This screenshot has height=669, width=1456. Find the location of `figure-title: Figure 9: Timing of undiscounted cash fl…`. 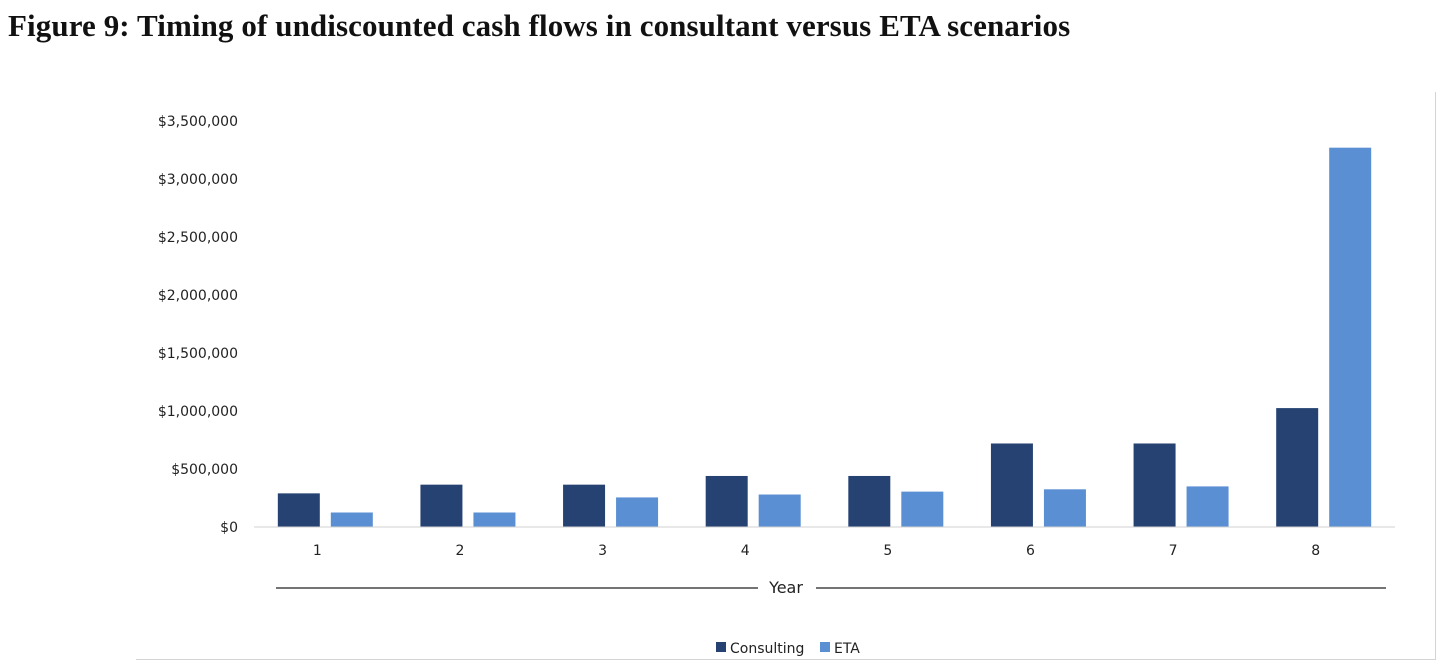

figure-title: Figure 9: Timing of undiscounted cash fl… is located at coordinates (539, 25).